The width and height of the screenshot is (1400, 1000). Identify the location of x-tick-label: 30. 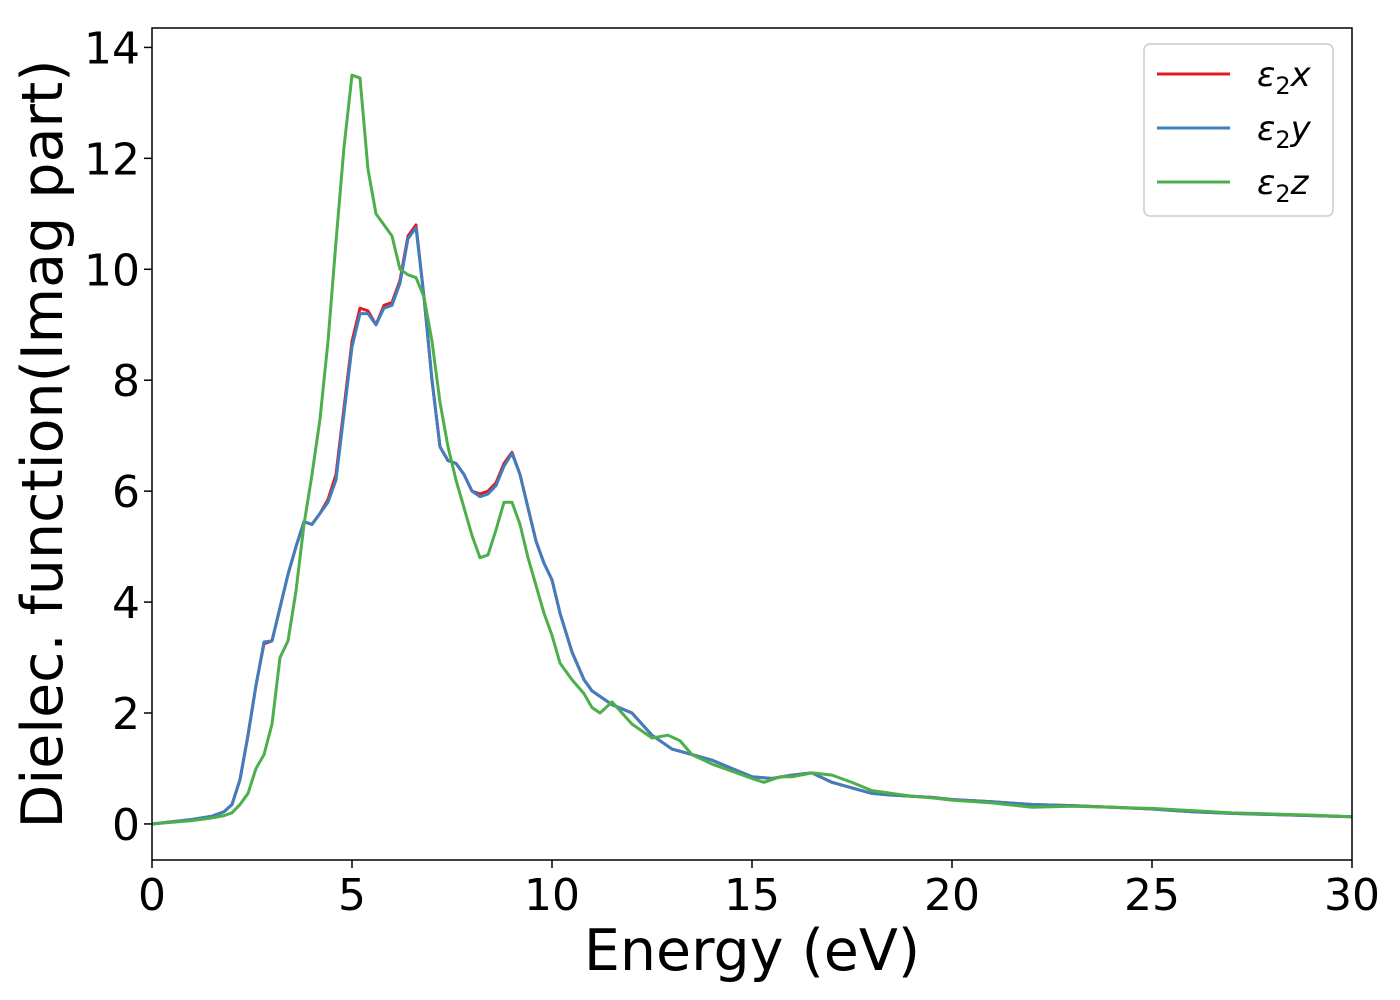
(1352, 895).